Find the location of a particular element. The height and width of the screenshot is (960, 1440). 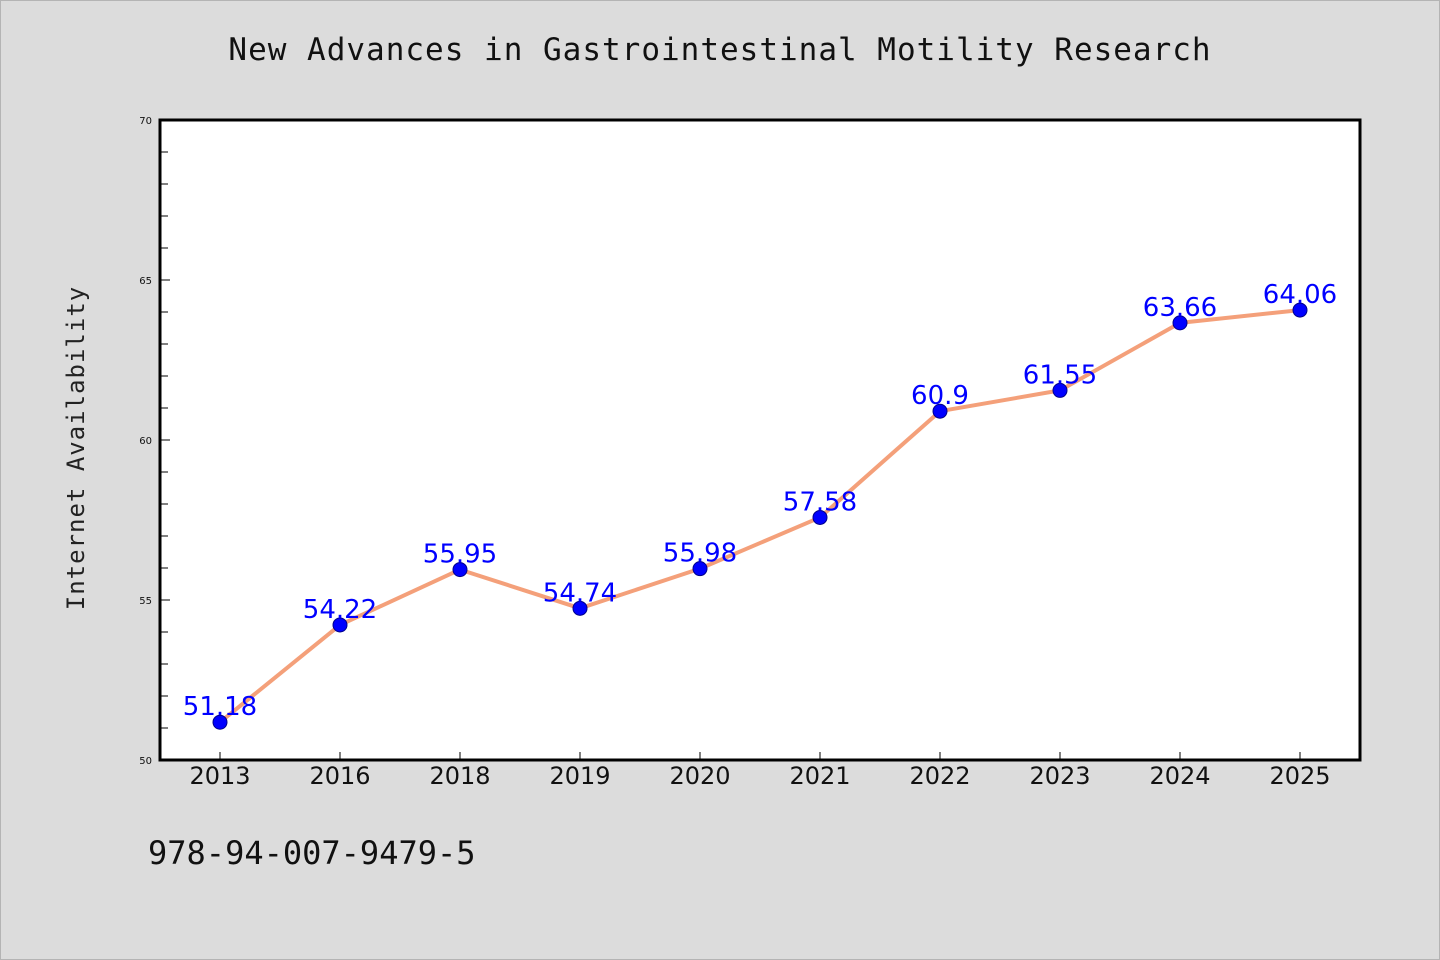

x-tick-label: 2025 is located at coordinates (1299, 776).